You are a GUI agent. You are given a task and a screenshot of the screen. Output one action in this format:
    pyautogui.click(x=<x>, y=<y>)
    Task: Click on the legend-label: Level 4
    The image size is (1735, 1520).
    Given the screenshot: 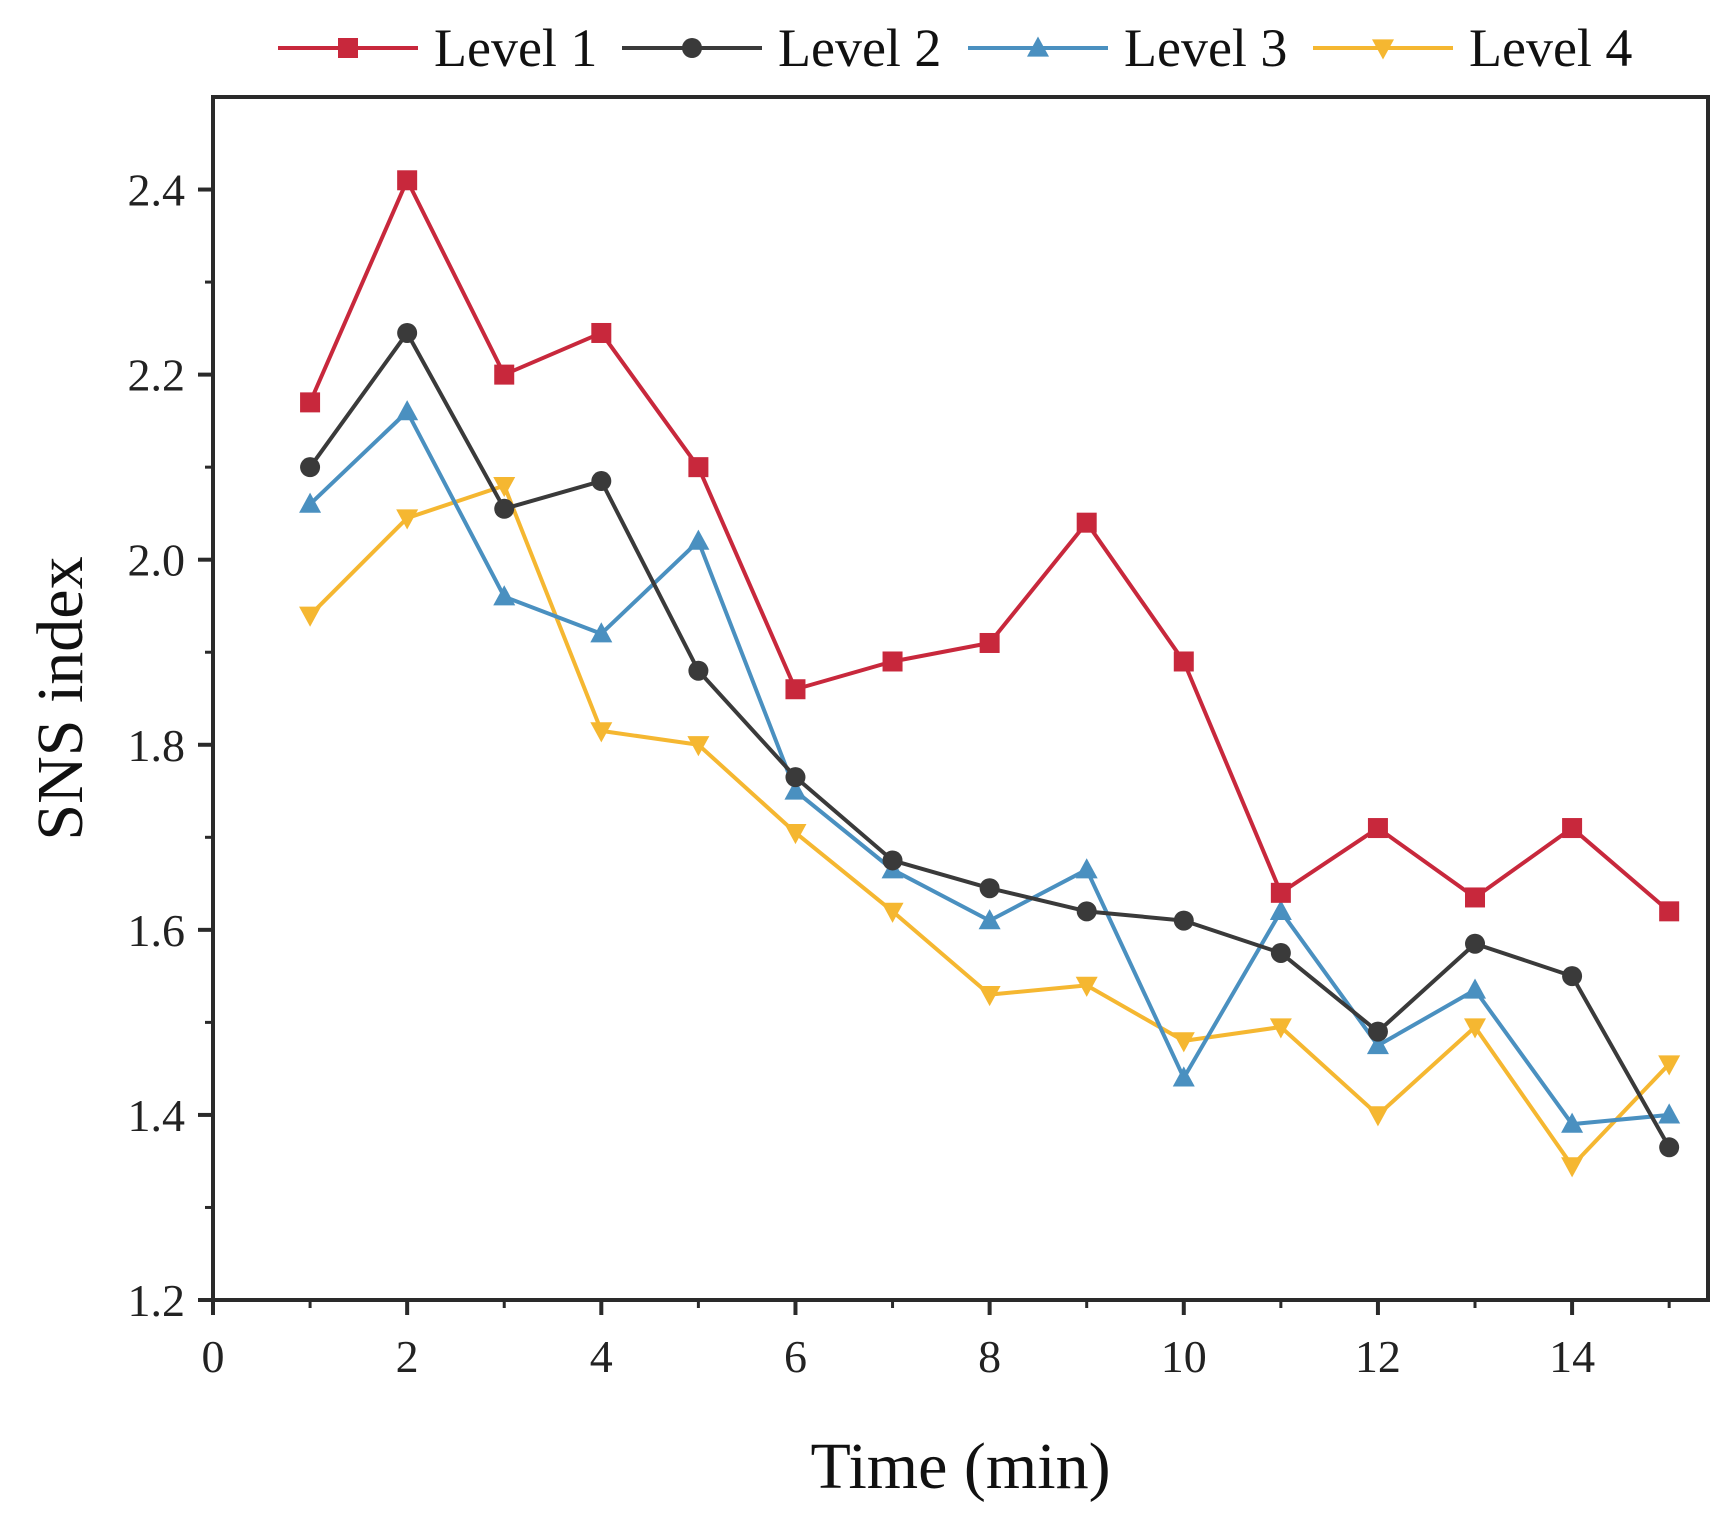 What is the action you would take?
    pyautogui.click(x=1550, y=48)
    